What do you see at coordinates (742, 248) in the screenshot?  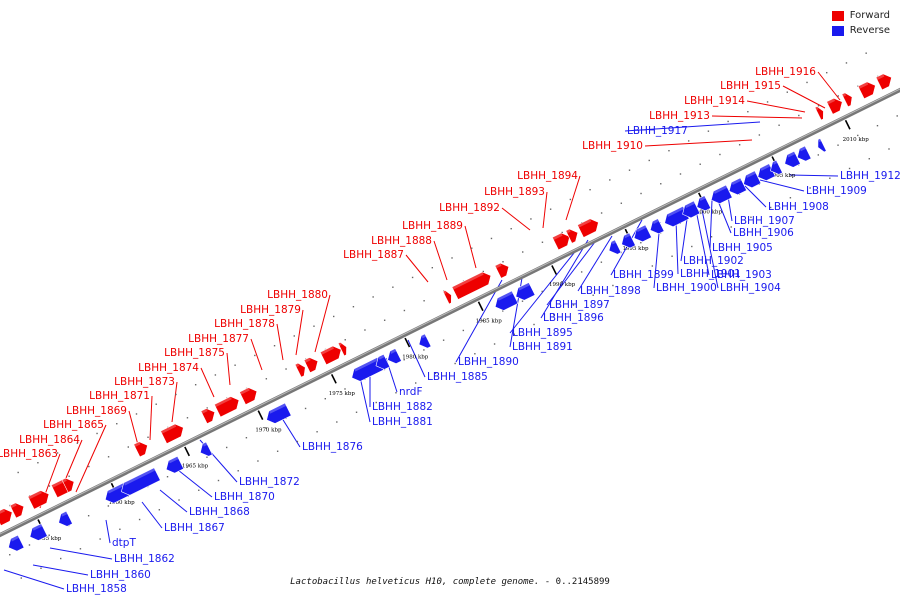 I see `gene-label: LBHH_1905` at bounding box center [742, 248].